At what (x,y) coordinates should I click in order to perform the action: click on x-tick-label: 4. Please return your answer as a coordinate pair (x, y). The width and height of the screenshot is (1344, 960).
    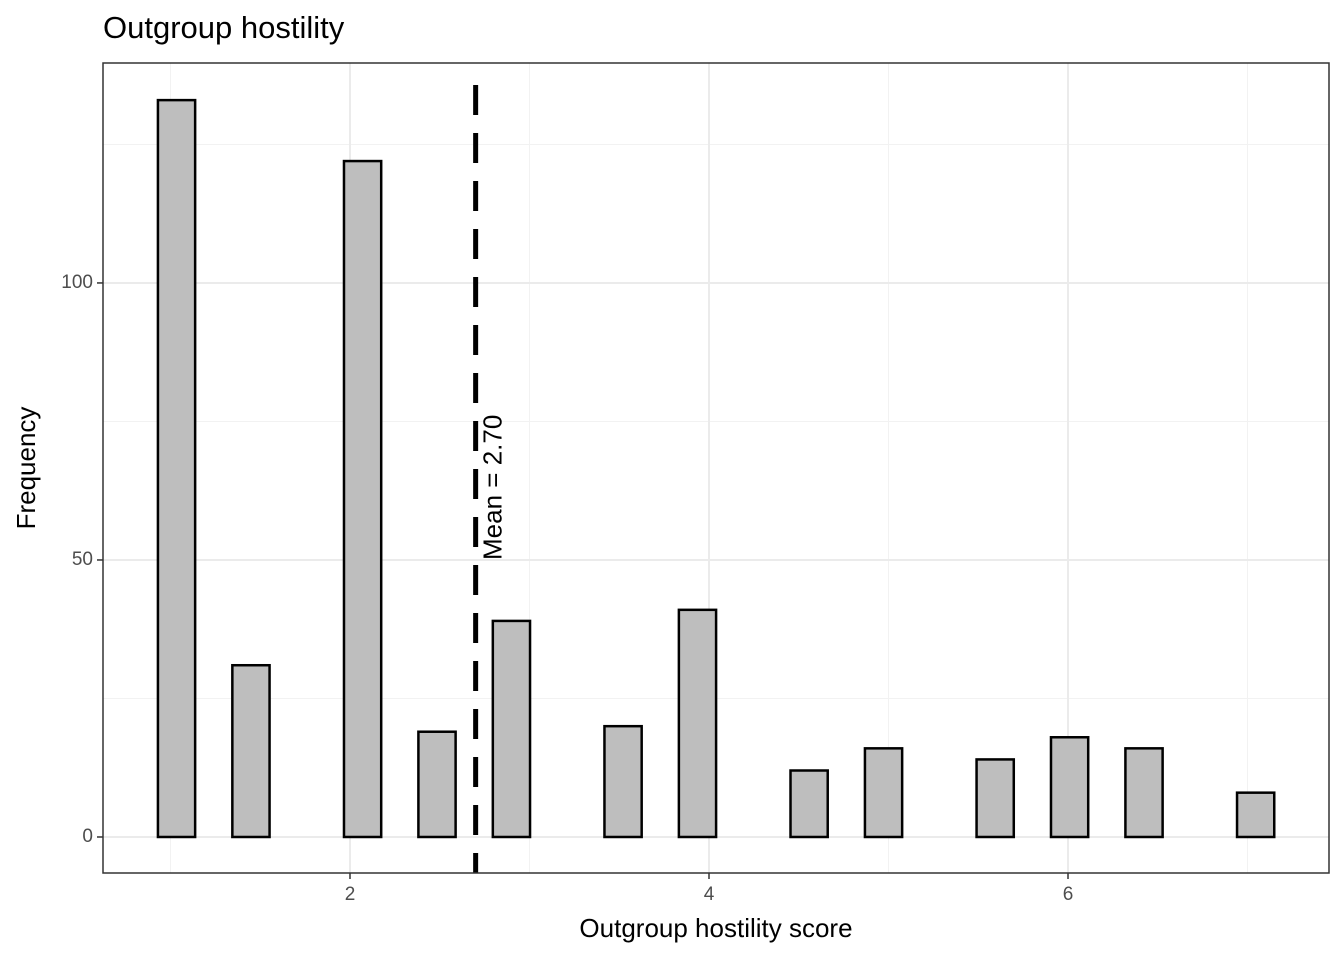
    Looking at the image, I should click on (709, 894).